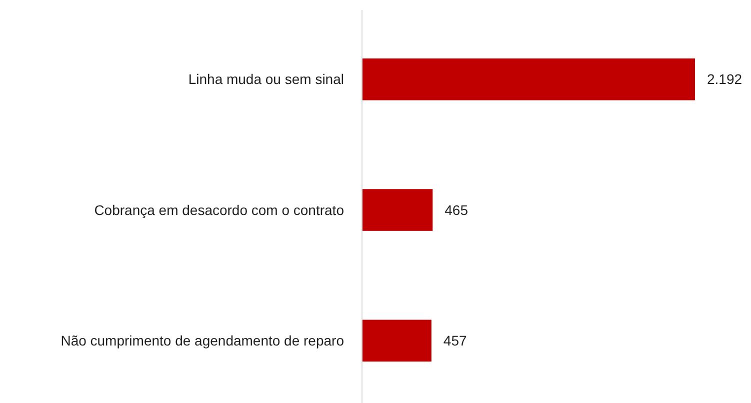 The image size is (751, 403). Describe the element at coordinates (456, 210) in the screenshot. I see `data-label: 465` at that location.